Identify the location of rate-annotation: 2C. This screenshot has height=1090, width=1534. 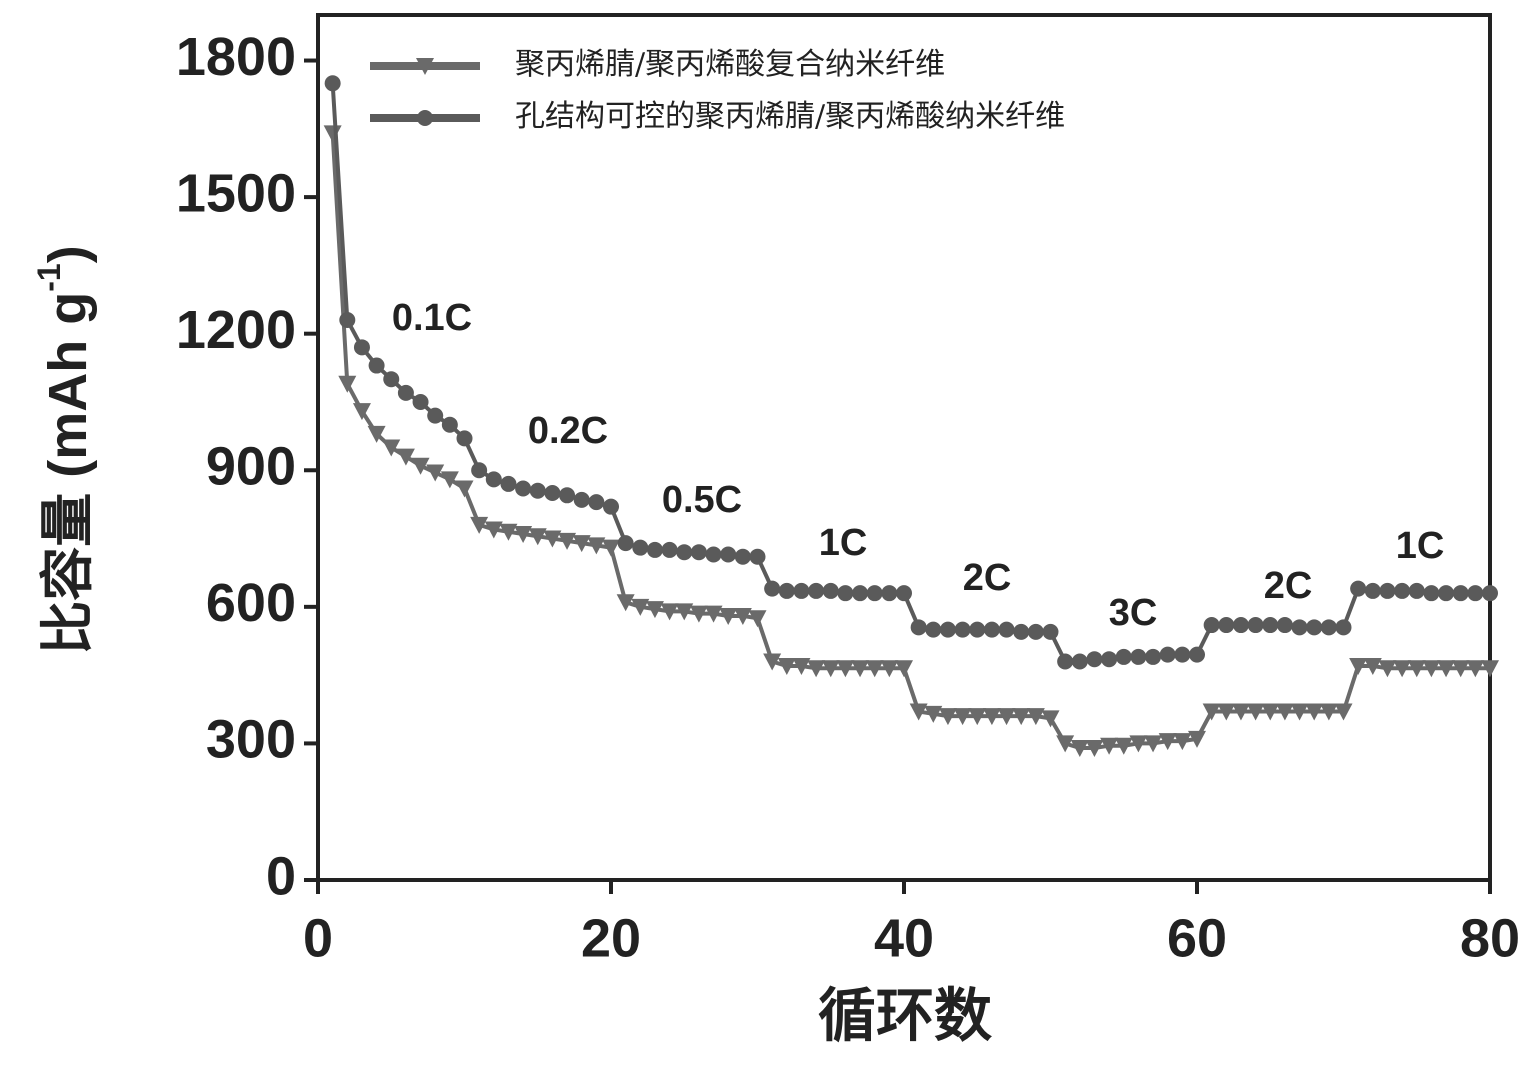
(1288, 586).